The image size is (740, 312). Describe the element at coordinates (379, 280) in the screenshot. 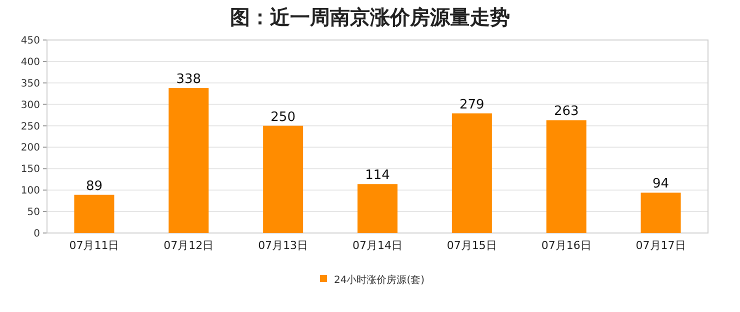

I see `legend-label: 24小时涨价房源(套)` at that location.